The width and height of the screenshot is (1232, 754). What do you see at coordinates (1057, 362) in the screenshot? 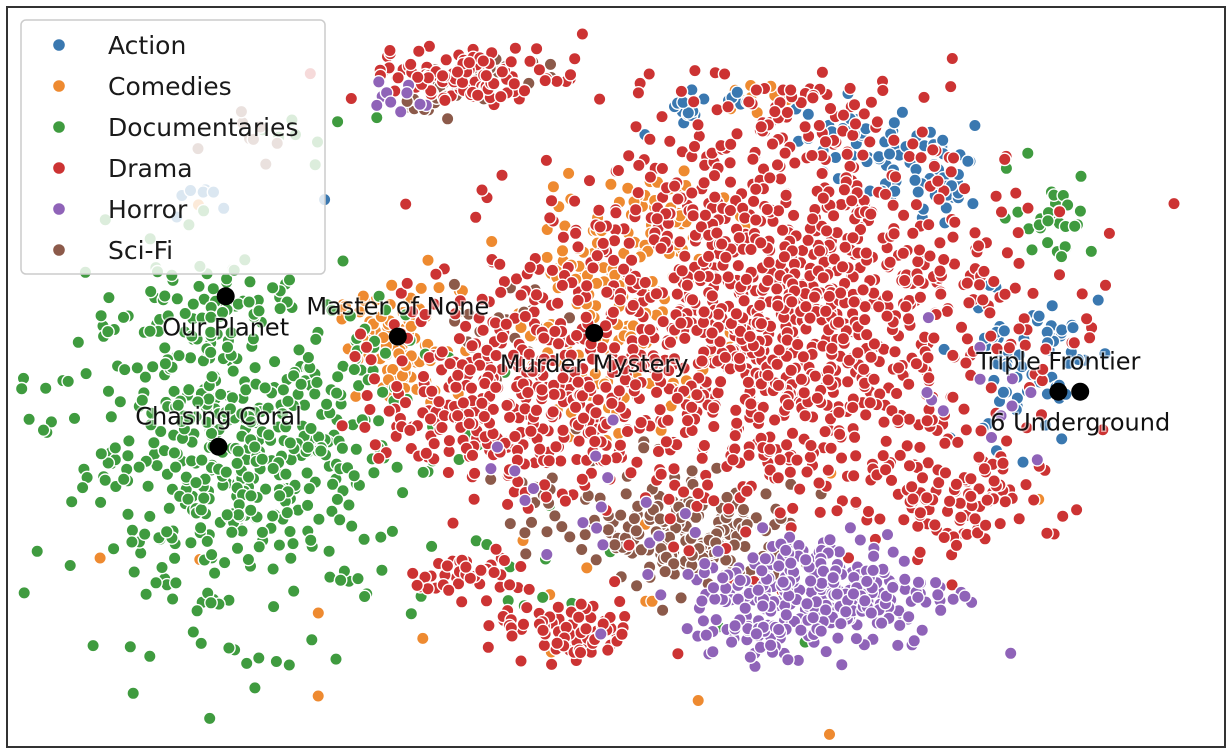
I see `highlight-label: Triple Frontier` at bounding box center [1057, 362].